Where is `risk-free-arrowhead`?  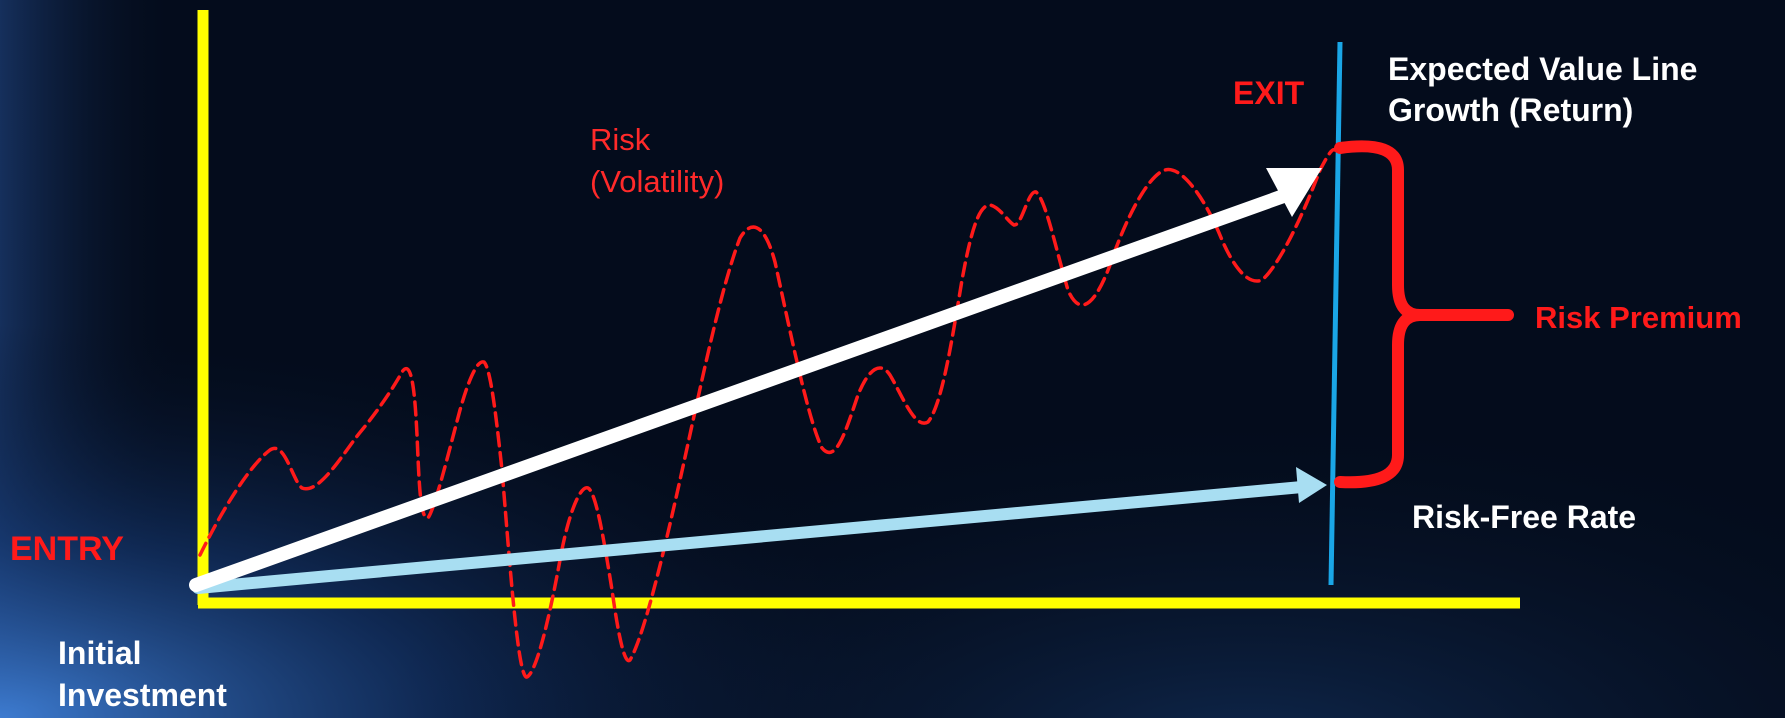 risk-free-arrowhead is located at coordinates (1311, 485).